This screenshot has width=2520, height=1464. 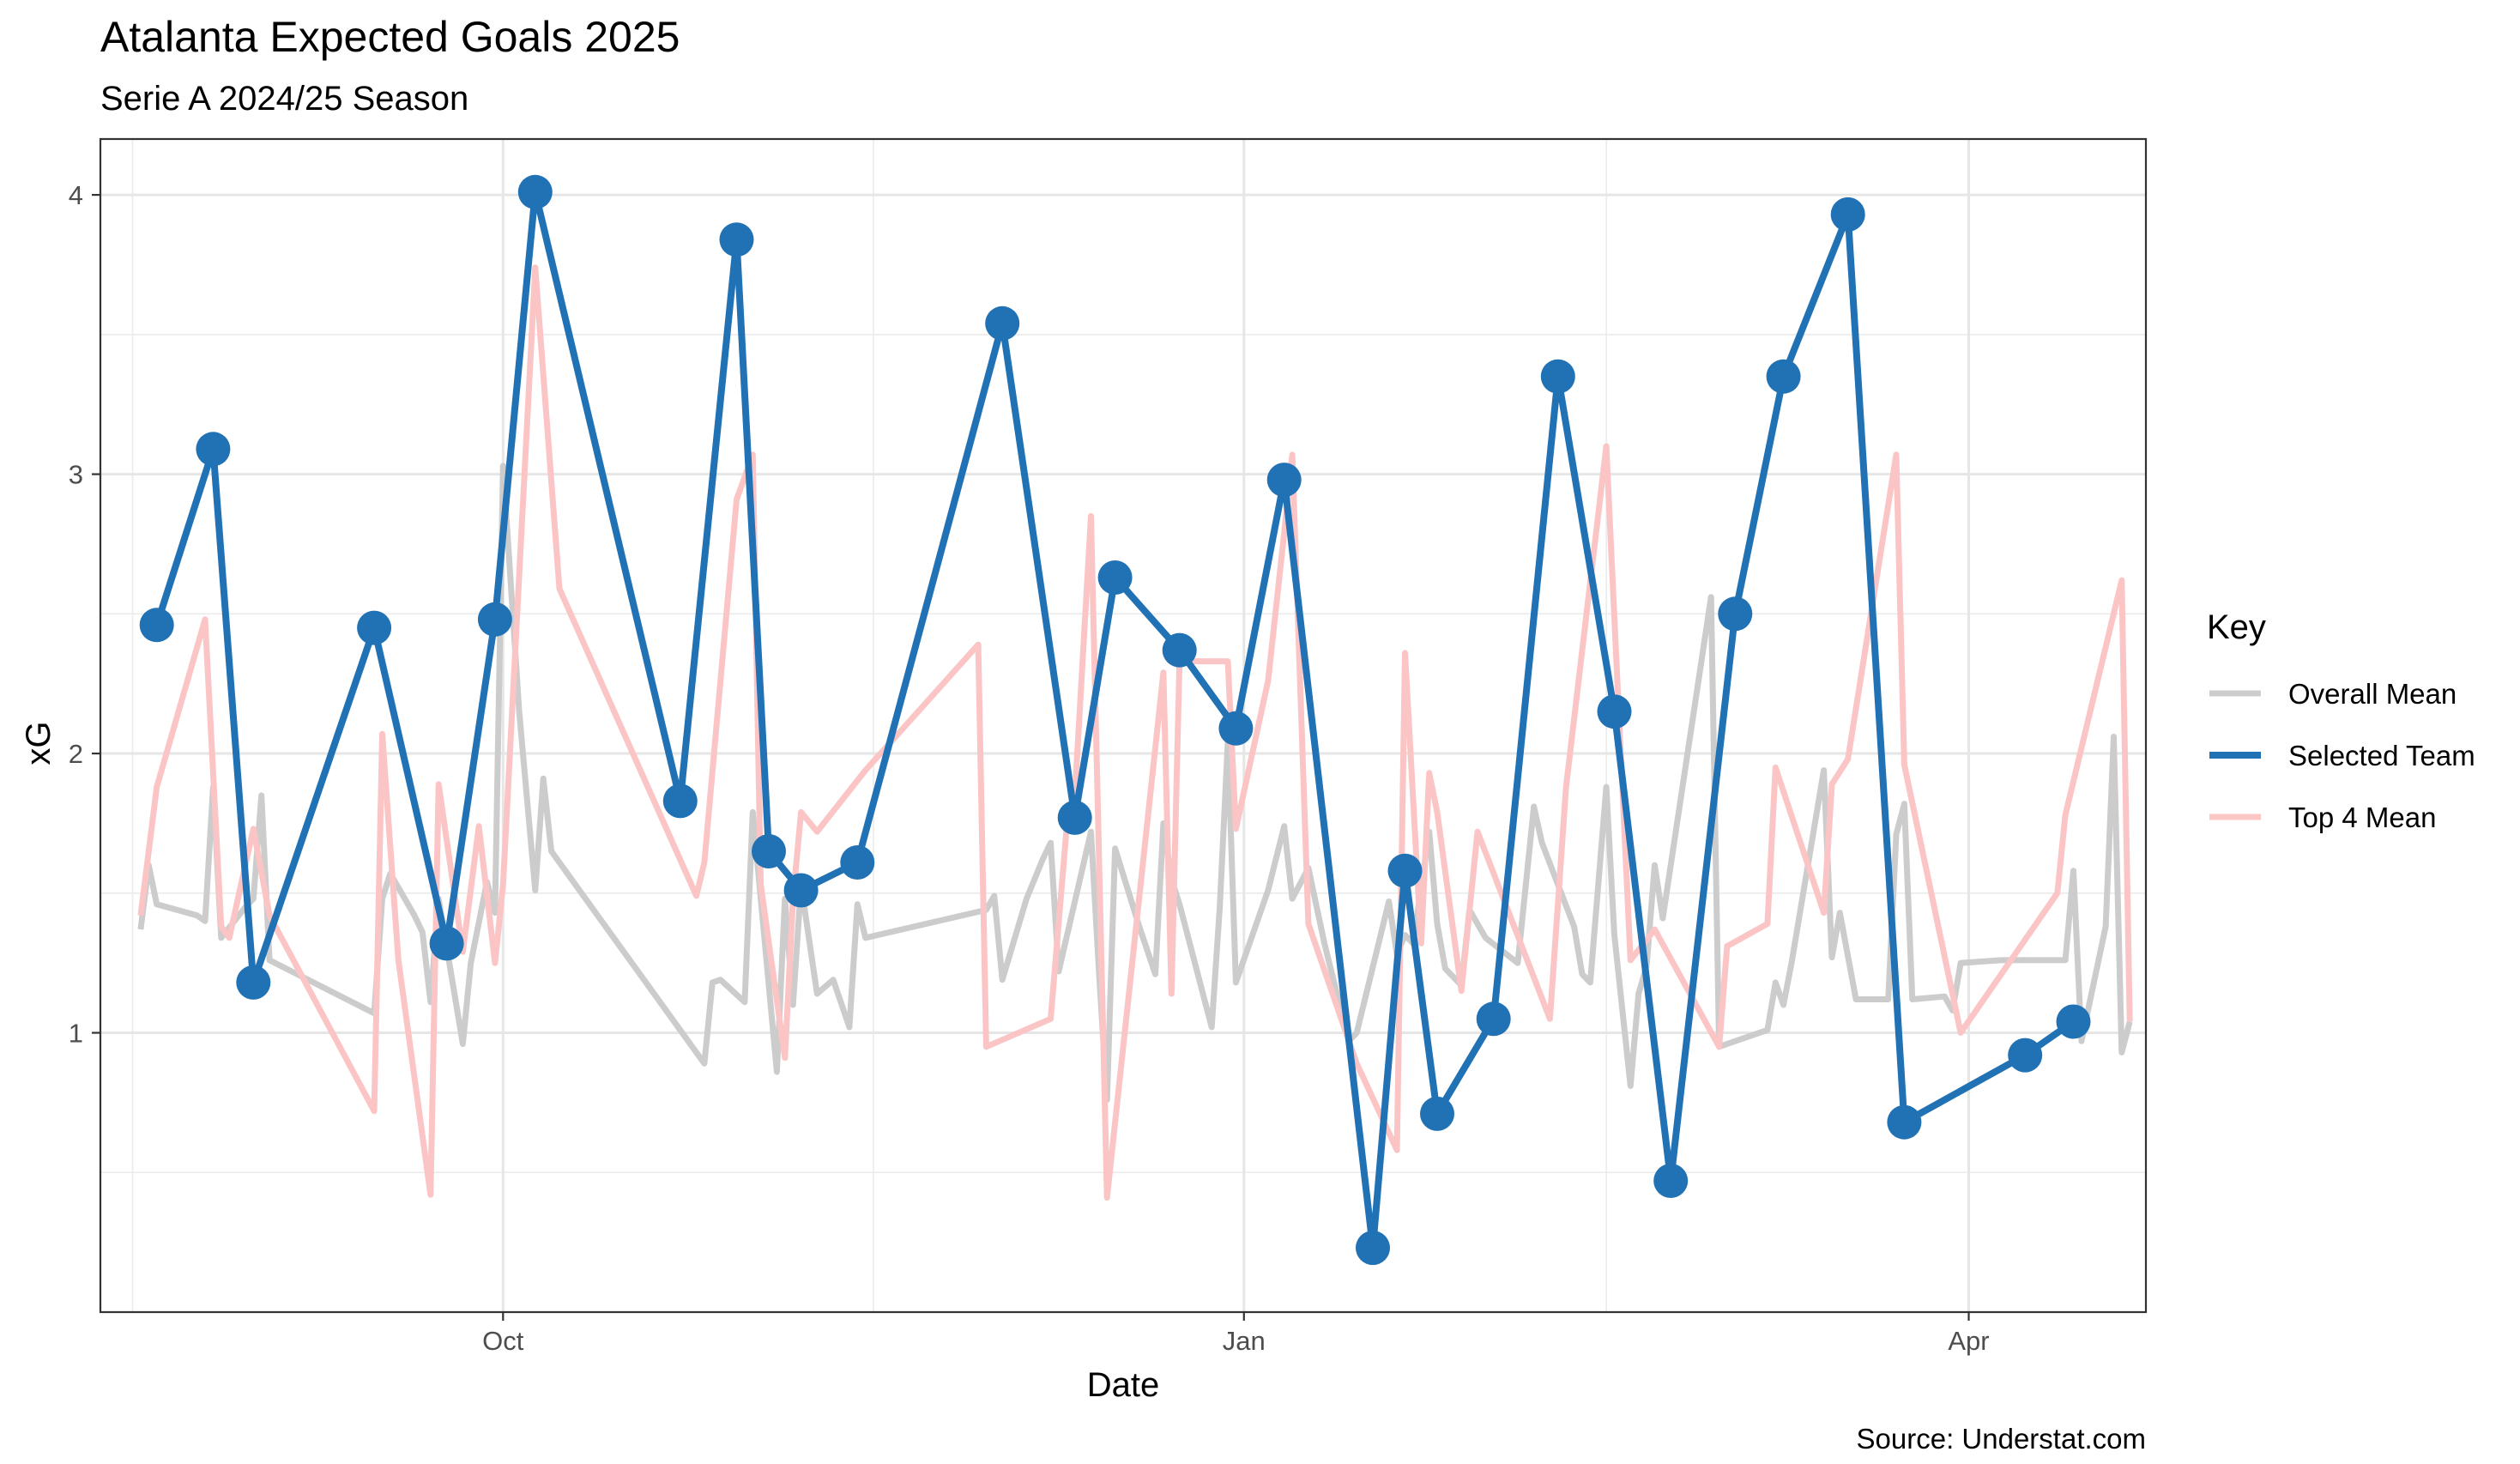 What do you see at coordinates (38, 743) in the screenshot?
I see `y-axis-label: xG` at bounding box center [38, 743].